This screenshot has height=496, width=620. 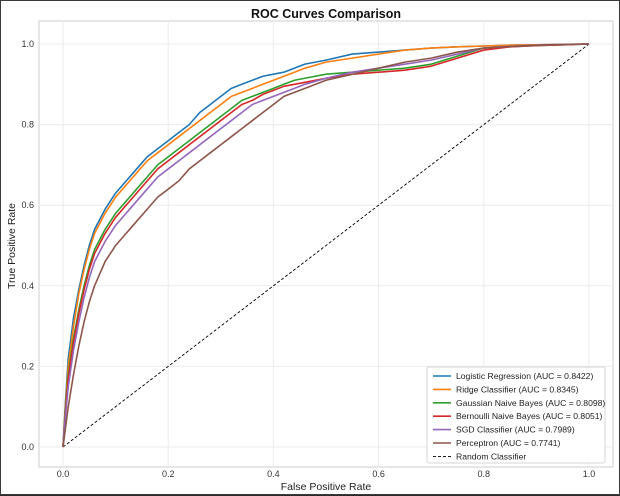 What do you see at coordinates (27, 447) in the screenshot?
I see `y-tick-label: 0.0` at bounding box center [27, 447].